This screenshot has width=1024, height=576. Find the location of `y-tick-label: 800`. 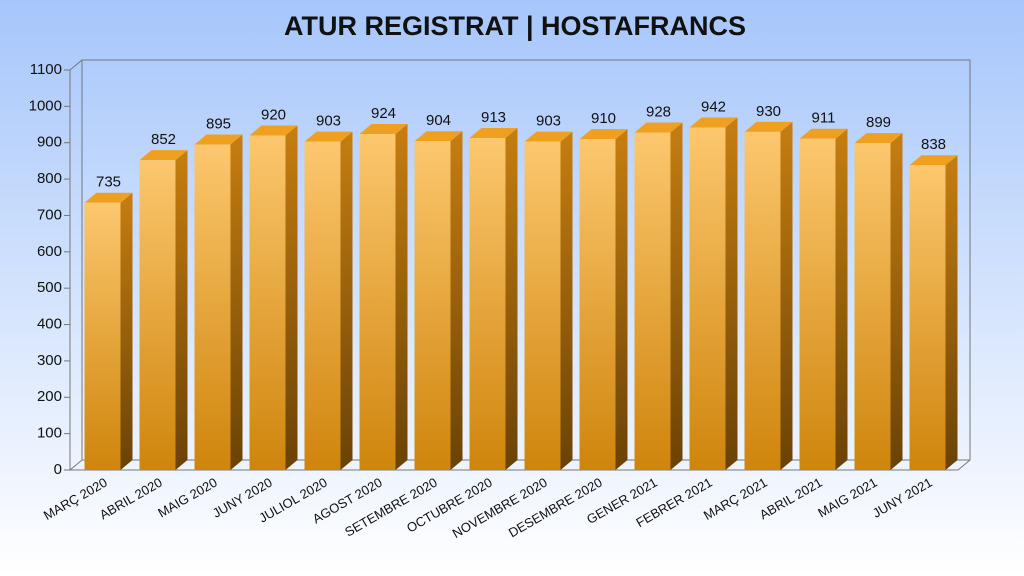

y-tick-label: 800 is located at coordinates (49, 178).